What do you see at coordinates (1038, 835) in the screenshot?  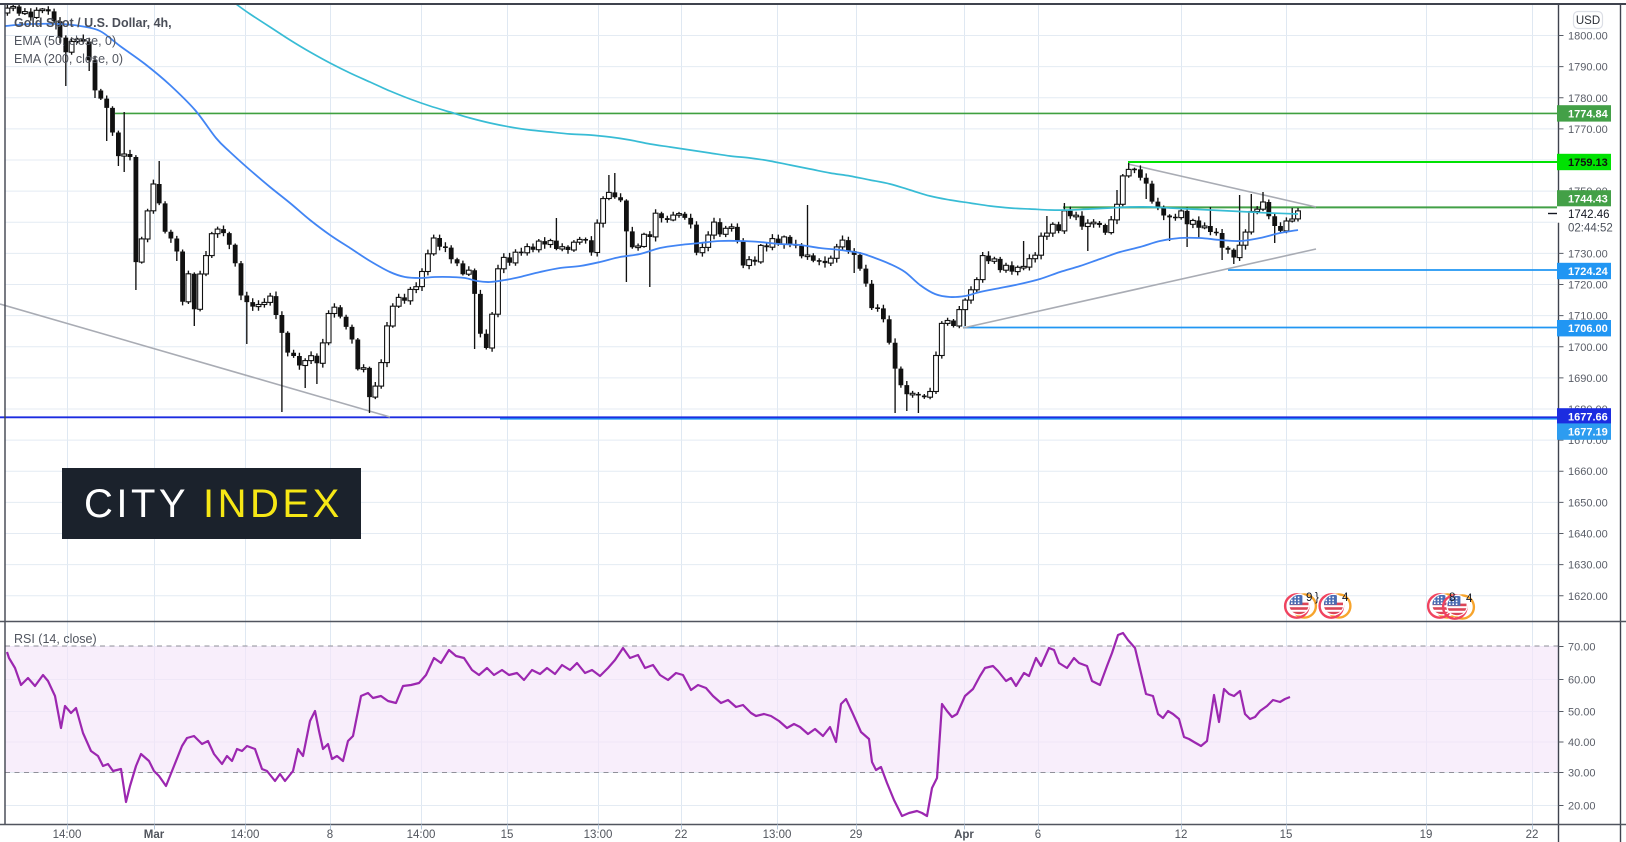 I see `svg-text: 6` at bounding box center [1038, 835].